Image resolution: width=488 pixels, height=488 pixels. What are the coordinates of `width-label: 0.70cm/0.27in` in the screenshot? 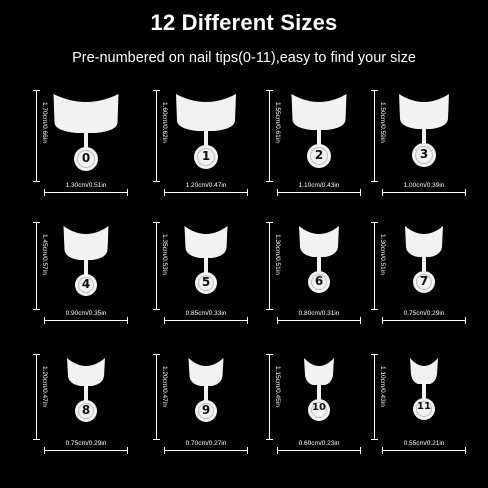 It's located at (206, 443).